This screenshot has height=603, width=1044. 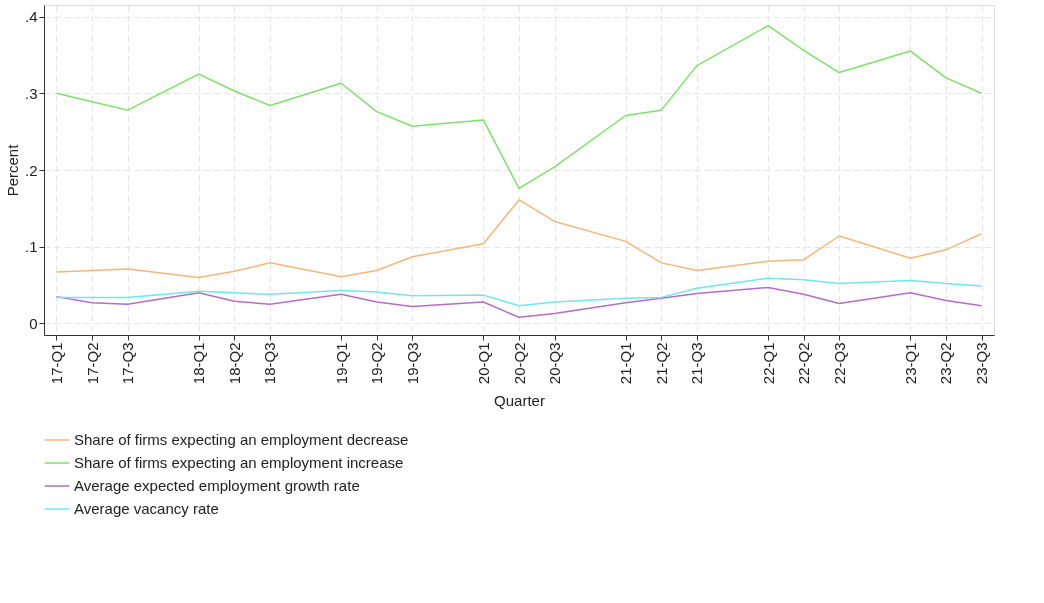 I want to click on x-tick-label: 20-Q1, so click(x=483, y=363).